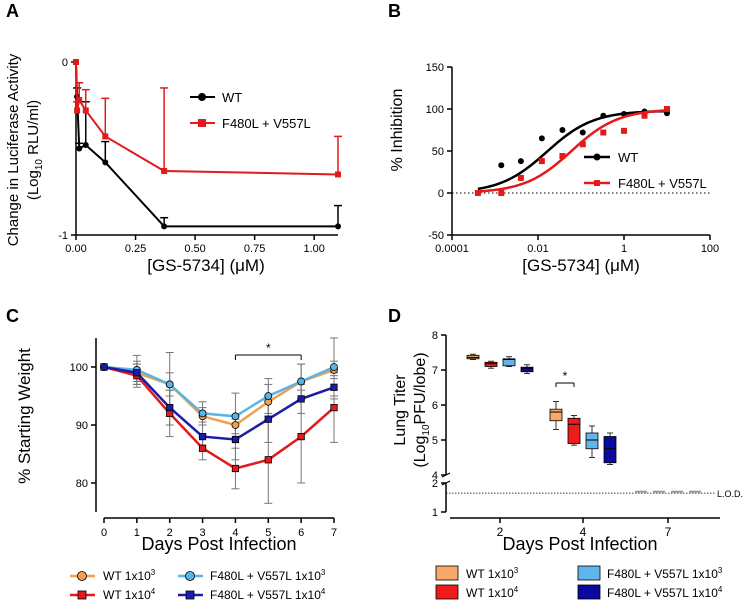  Describe the element at coordinates (597, 183) in the screenshot. I see `legend-marker-mutant-b` at that location.